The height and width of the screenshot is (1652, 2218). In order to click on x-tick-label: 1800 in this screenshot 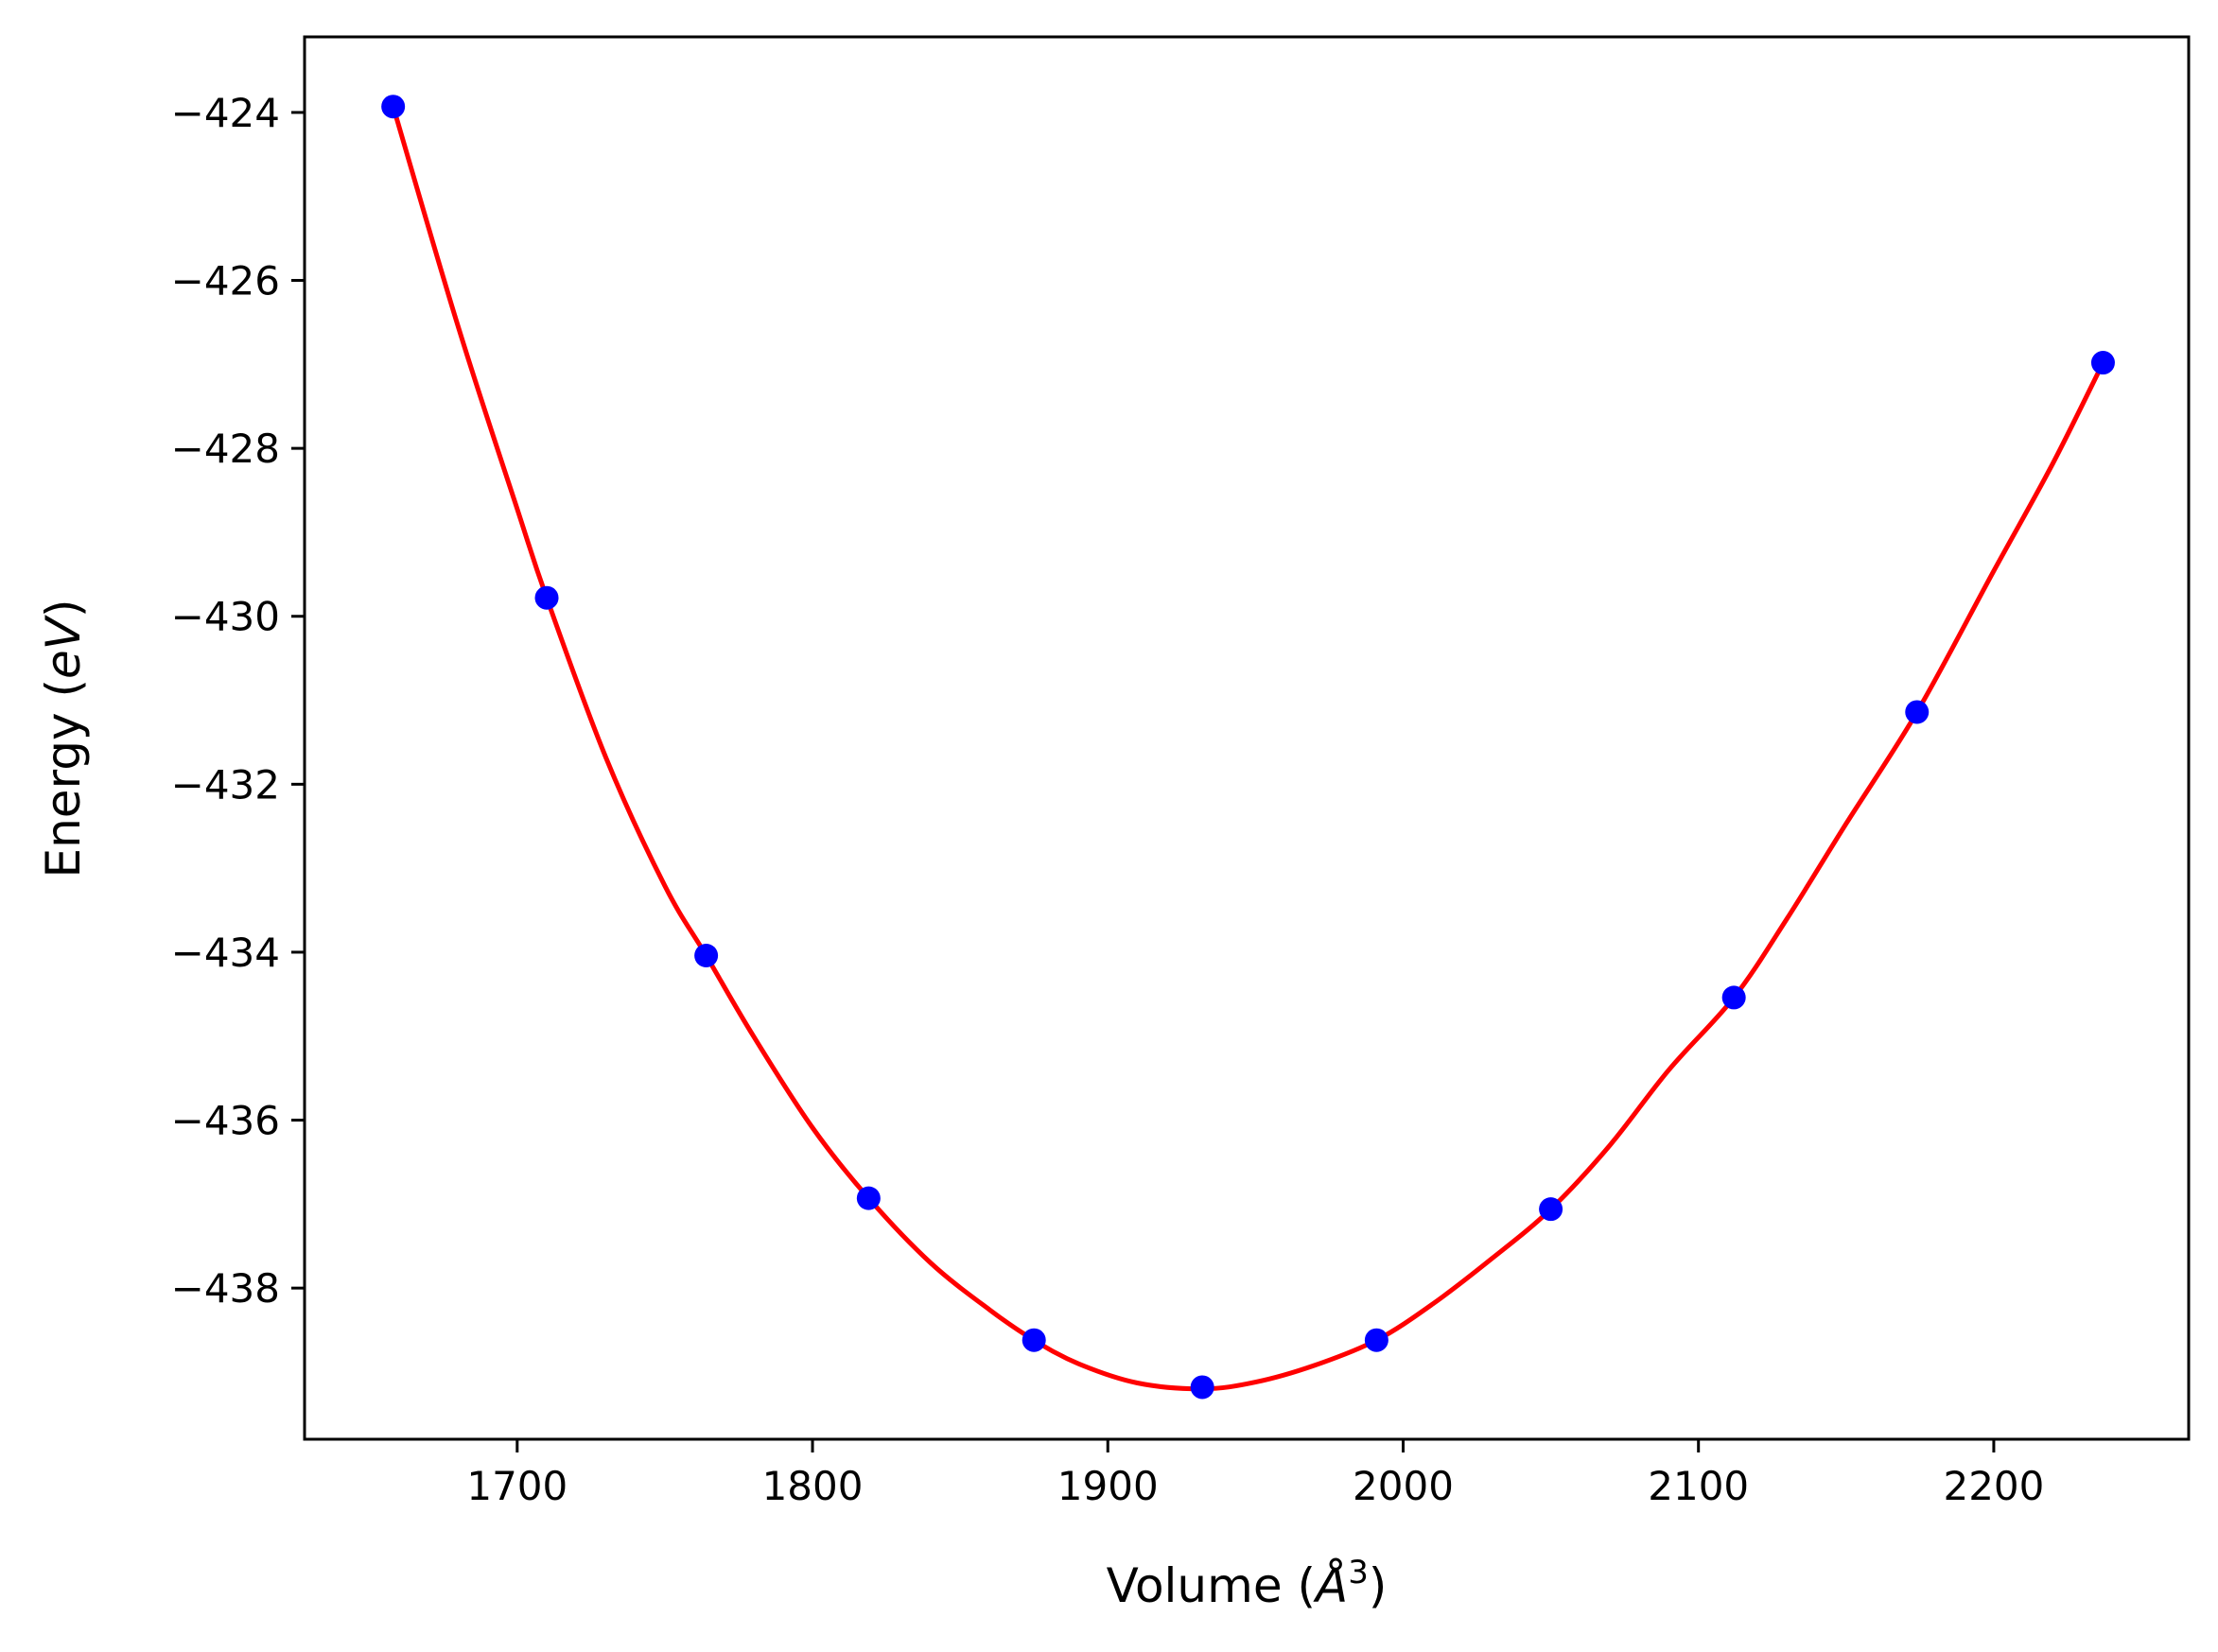, I will do `click(813, 1486)`.